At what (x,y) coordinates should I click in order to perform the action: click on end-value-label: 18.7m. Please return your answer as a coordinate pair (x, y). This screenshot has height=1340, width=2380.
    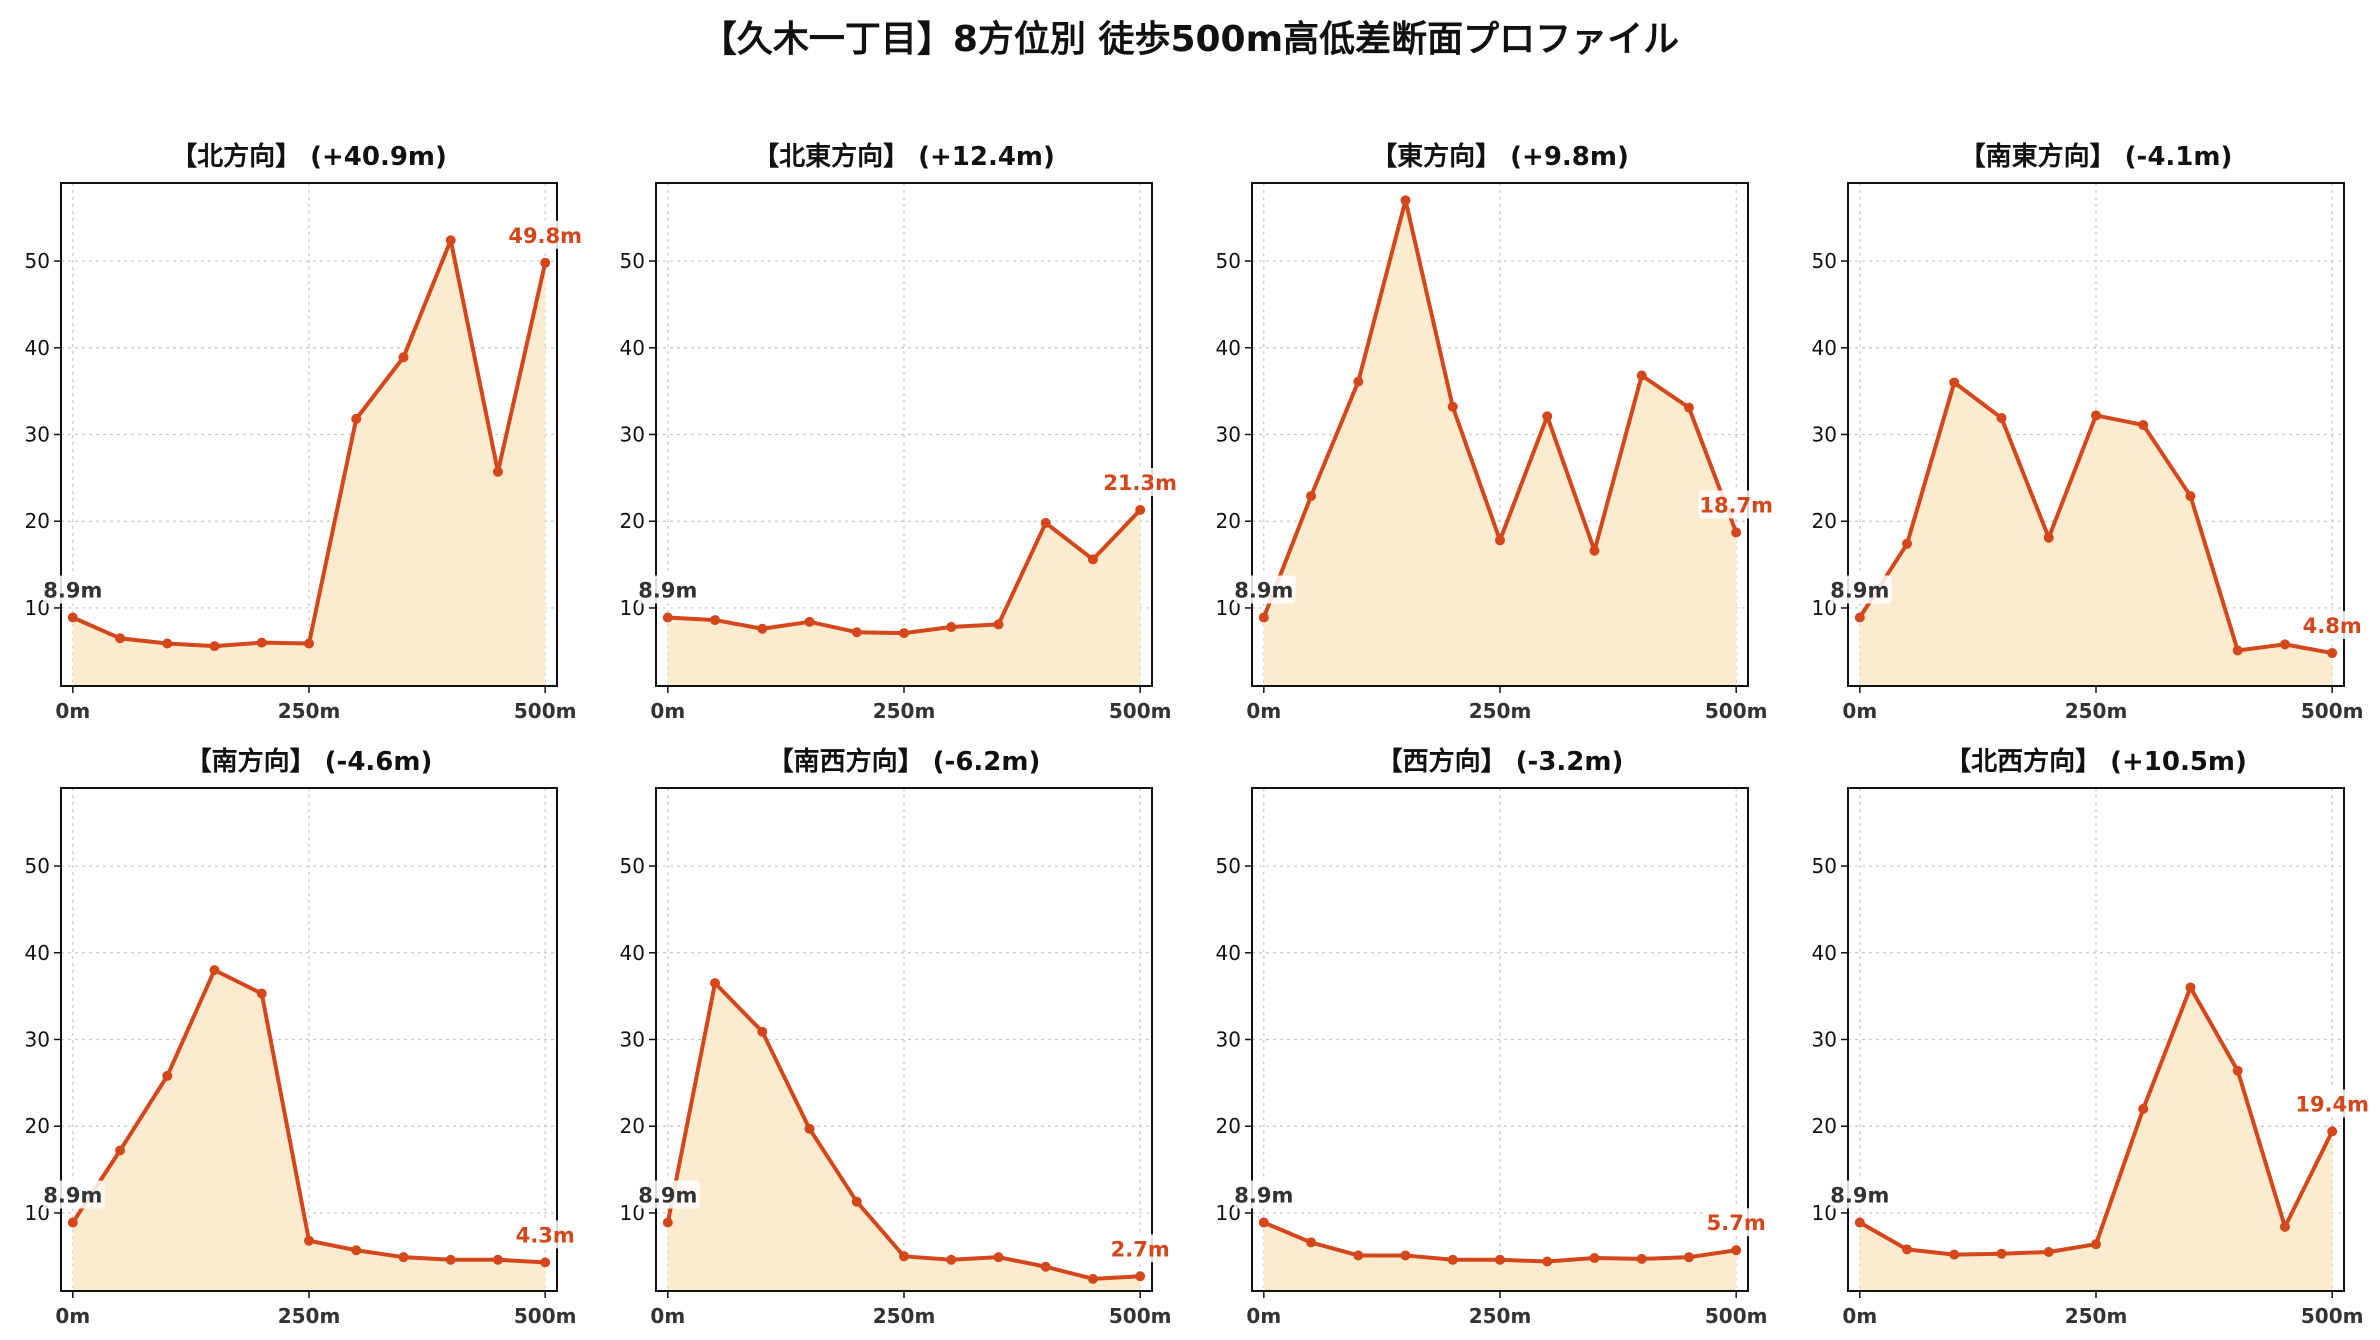
    Looking at the image, I should click on (1736, 505).